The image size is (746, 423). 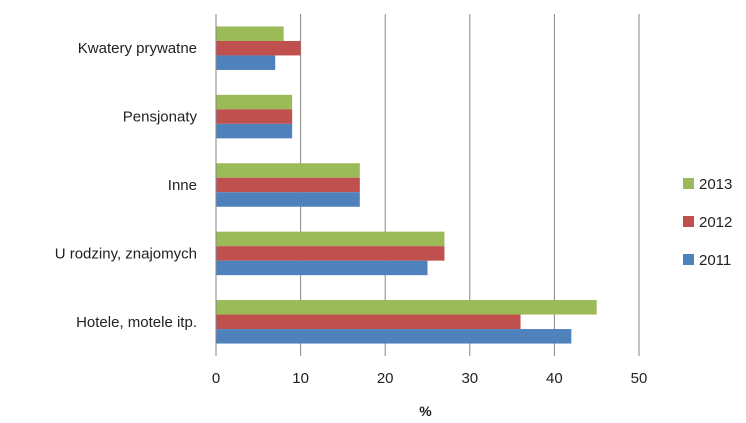 I want to click on legend-label-2011: 2011, so click(x=715, y=260).